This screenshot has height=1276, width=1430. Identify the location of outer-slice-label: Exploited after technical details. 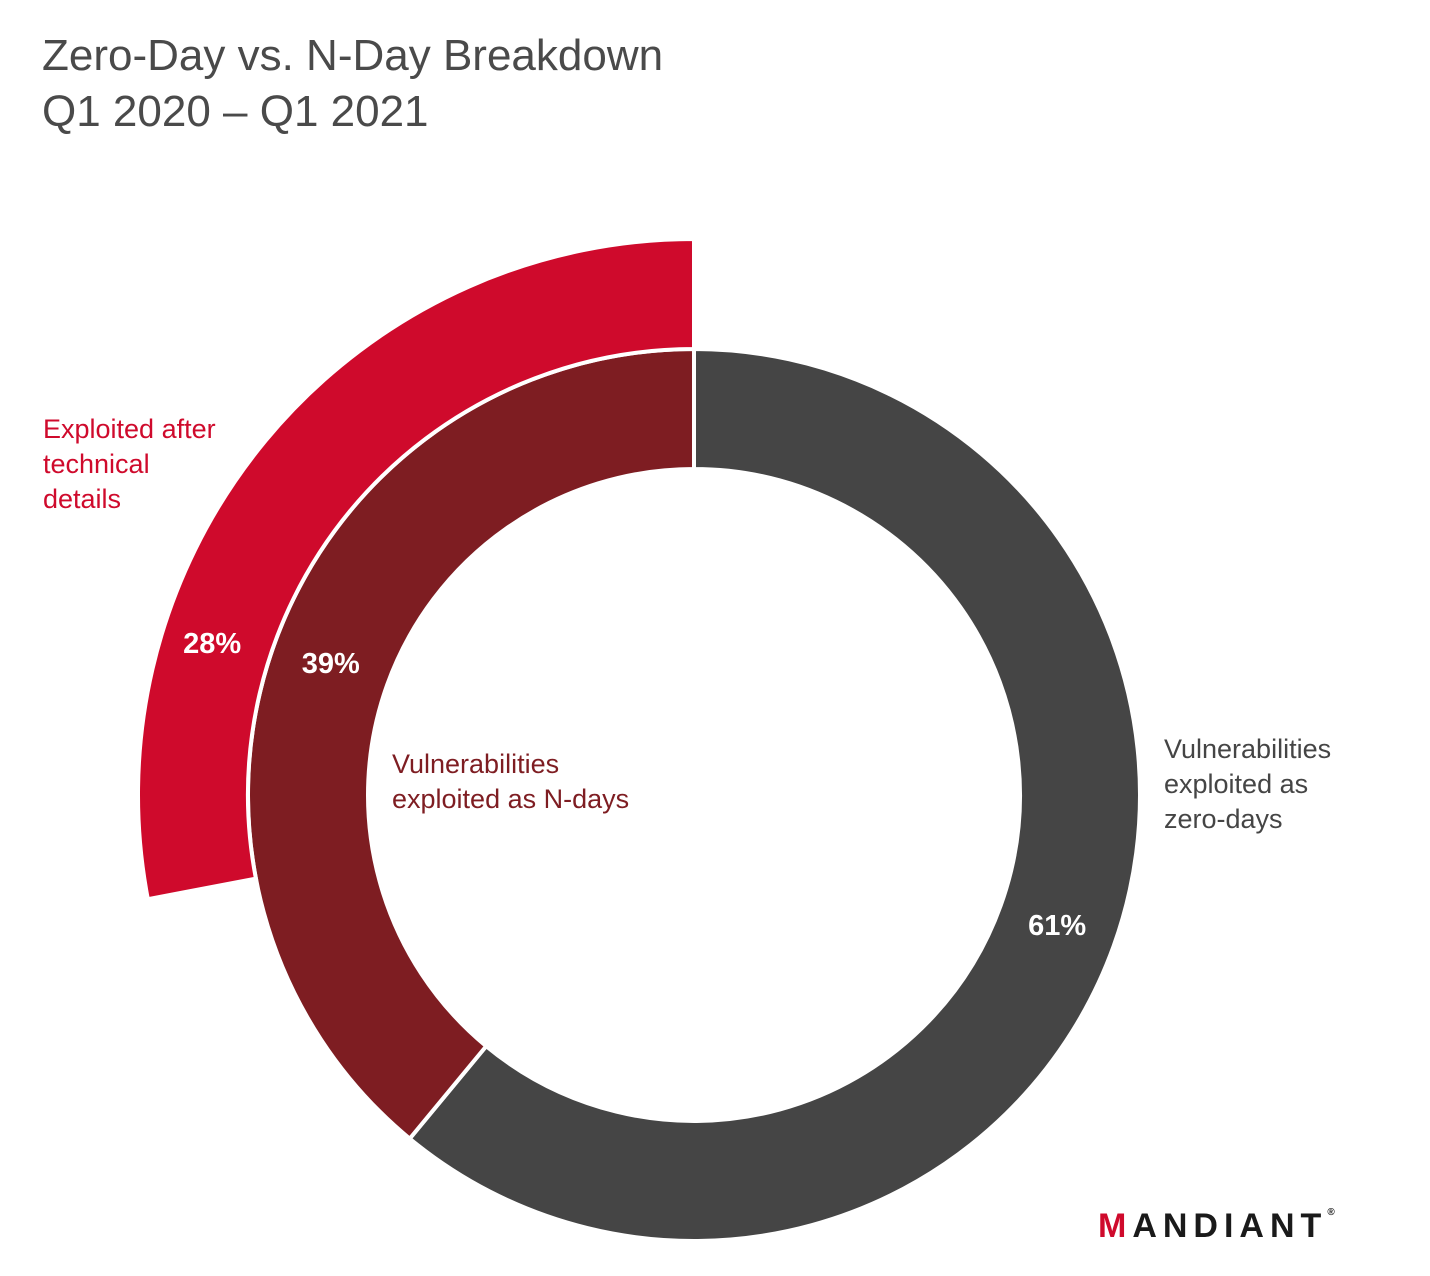
(129, 464).